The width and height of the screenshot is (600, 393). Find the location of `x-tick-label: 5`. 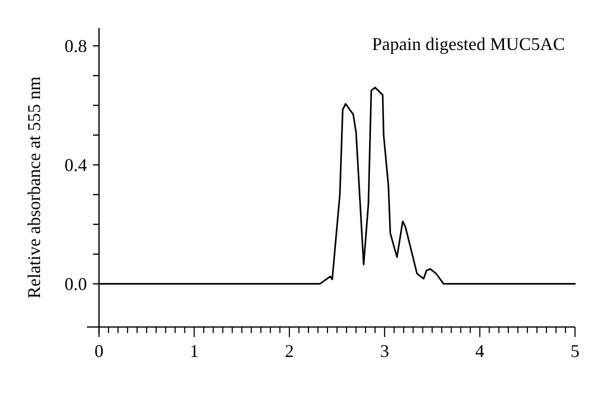

x-tick-label: 5 is located at coordinates (575, 351).